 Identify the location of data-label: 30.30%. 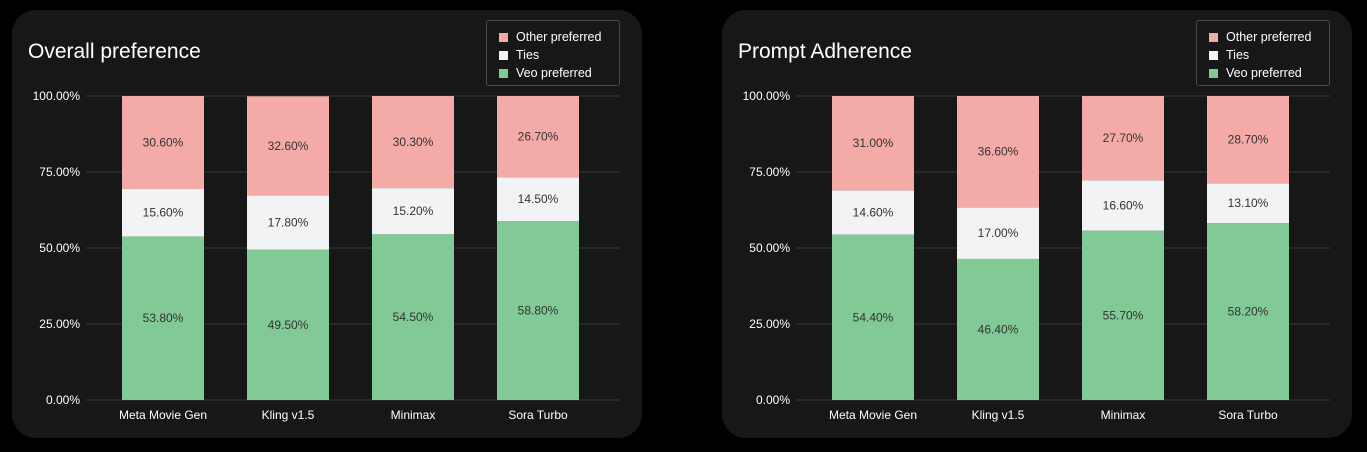
(413, 142).